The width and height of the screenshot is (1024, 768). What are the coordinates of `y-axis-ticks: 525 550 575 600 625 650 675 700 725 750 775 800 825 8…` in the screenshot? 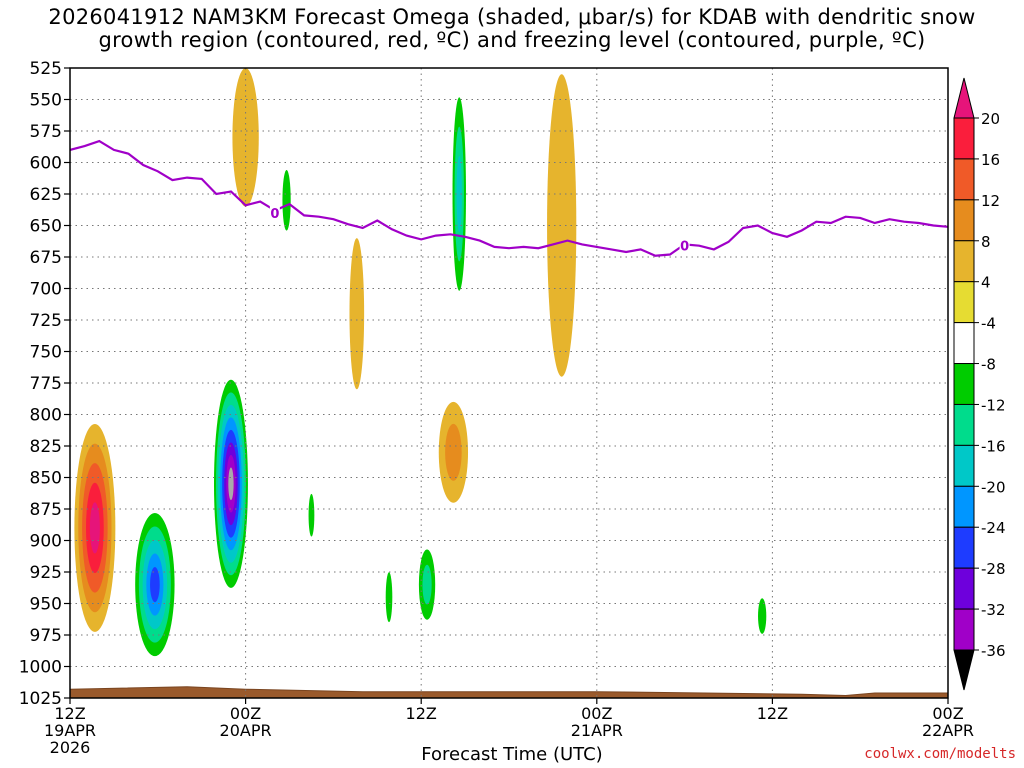 It's located at (44, 384).